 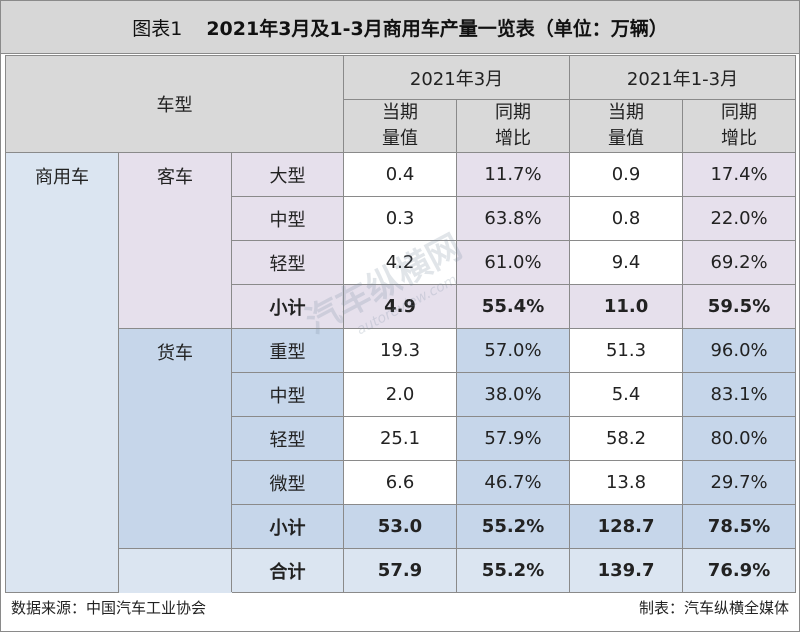 What do you see at coordinates (739, 570) in the screenshot?
I see `cell-ytd-yoy: 76.9%` at bounding box center [739, 570].